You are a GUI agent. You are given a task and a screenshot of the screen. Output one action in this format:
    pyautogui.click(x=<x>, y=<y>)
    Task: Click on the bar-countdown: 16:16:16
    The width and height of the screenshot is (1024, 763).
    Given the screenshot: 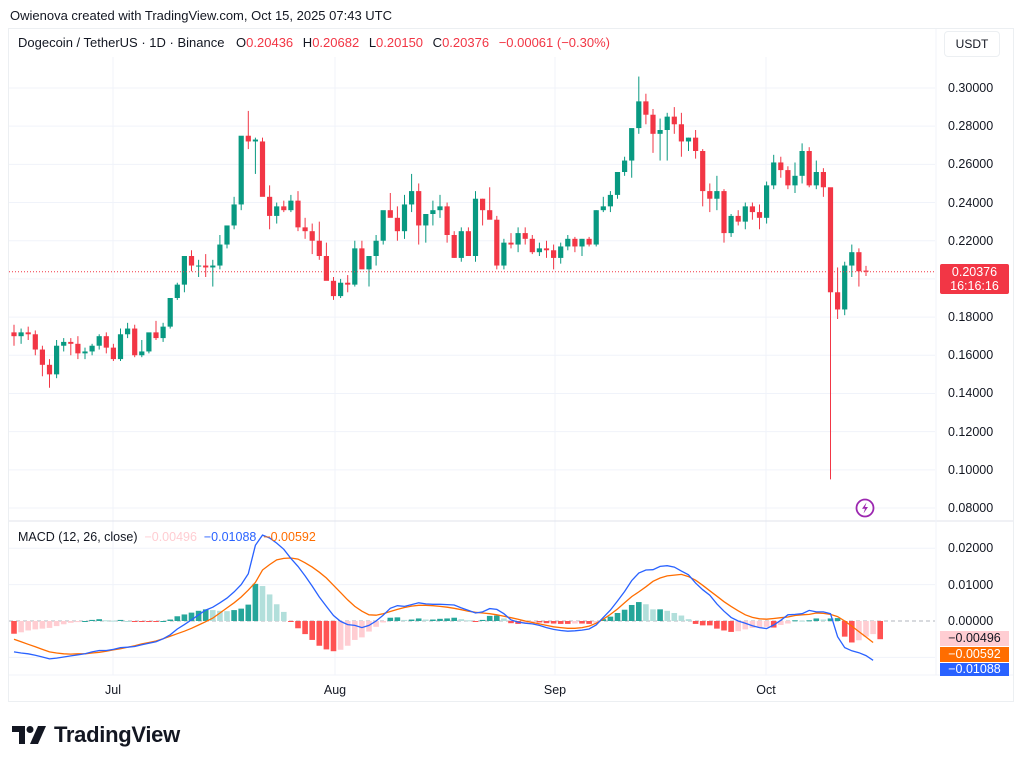 What is the action you would take?
    pyautogui.click(x=974, y=286)
    